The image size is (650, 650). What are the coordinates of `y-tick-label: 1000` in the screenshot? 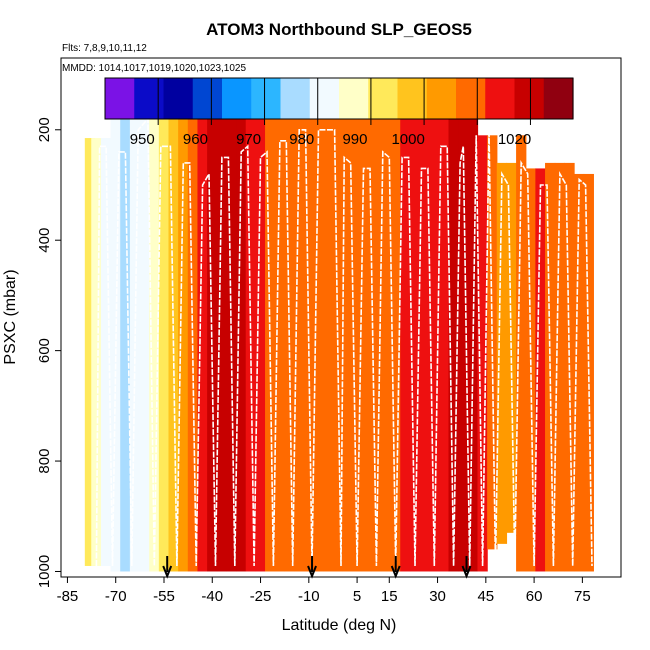 It's located at (44, 571).